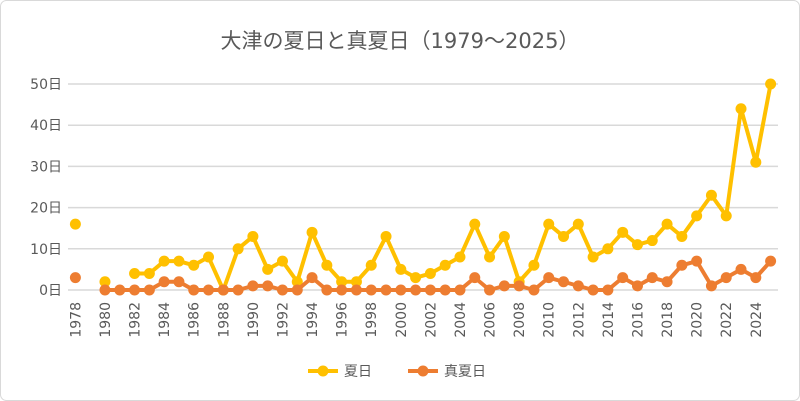 The height and width of the screenshot is (401, 800). Describe the element at coordinates (491, 320) in the screenshot. I see `x-tick-label: 2006` at that location.